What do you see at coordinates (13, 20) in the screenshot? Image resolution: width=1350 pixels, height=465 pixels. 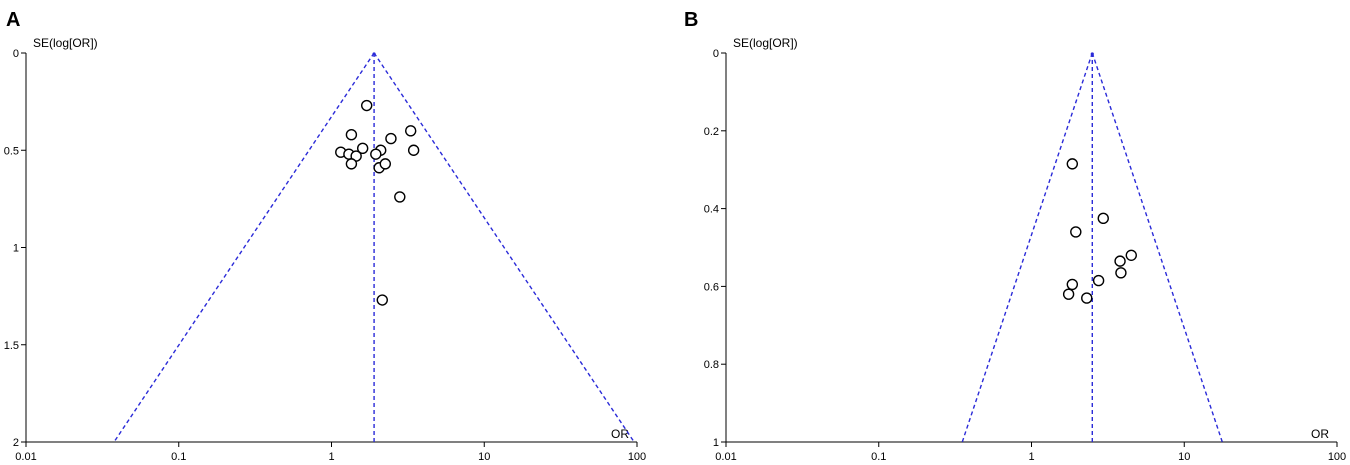 I see `panel-a-label: A` at bounding box center [13, 20].